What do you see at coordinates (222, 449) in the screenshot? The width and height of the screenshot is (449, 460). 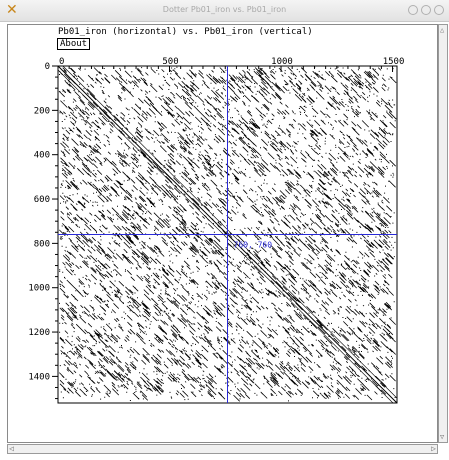 I see `horizontal-scrollbar: ◁ ▷` at bounding box center [222, 449].